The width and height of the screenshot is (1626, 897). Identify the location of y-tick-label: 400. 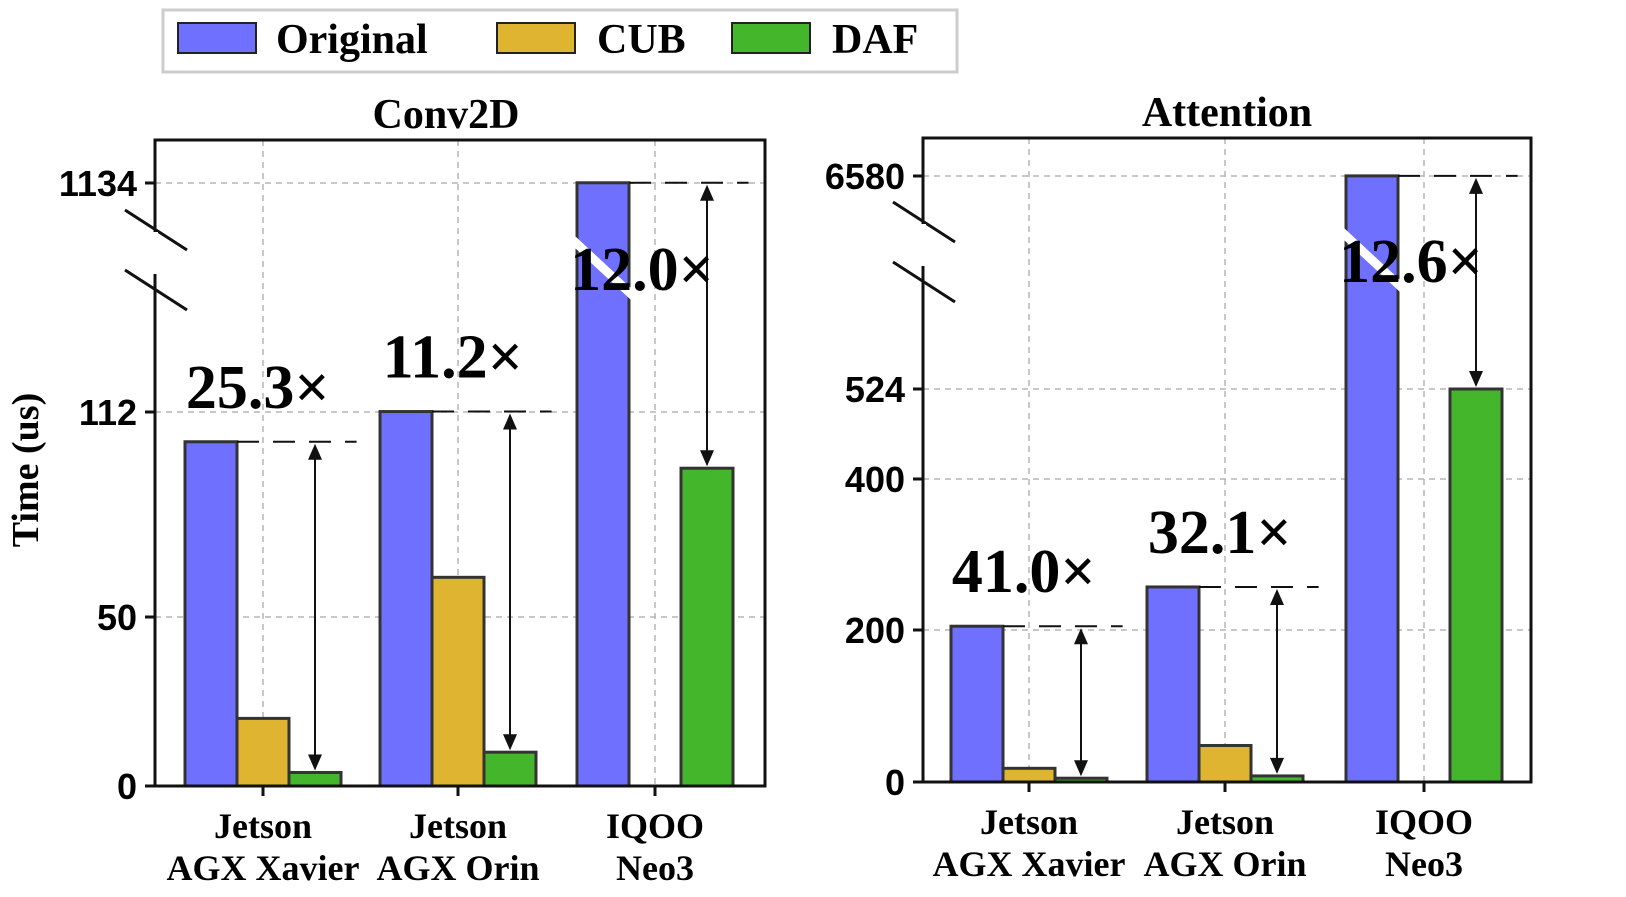
(875, 479).